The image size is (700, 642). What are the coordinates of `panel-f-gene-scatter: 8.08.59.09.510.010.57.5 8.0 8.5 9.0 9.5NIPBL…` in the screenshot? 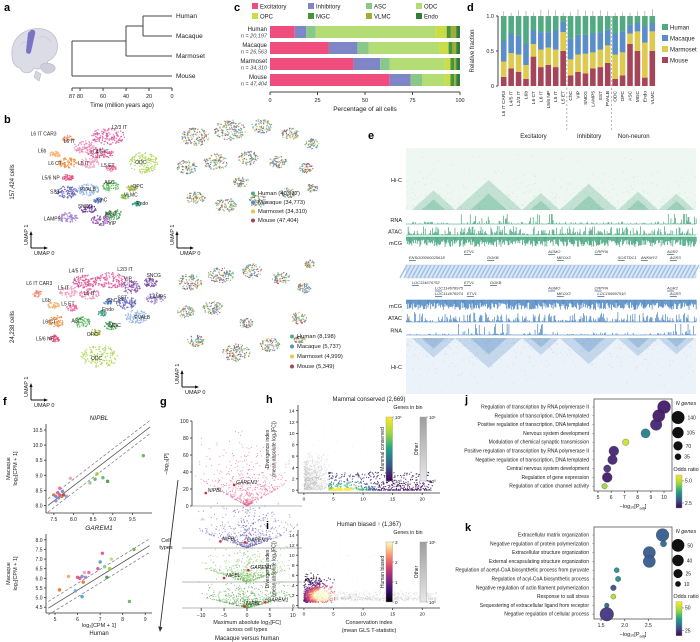 It's located at (79, 526).